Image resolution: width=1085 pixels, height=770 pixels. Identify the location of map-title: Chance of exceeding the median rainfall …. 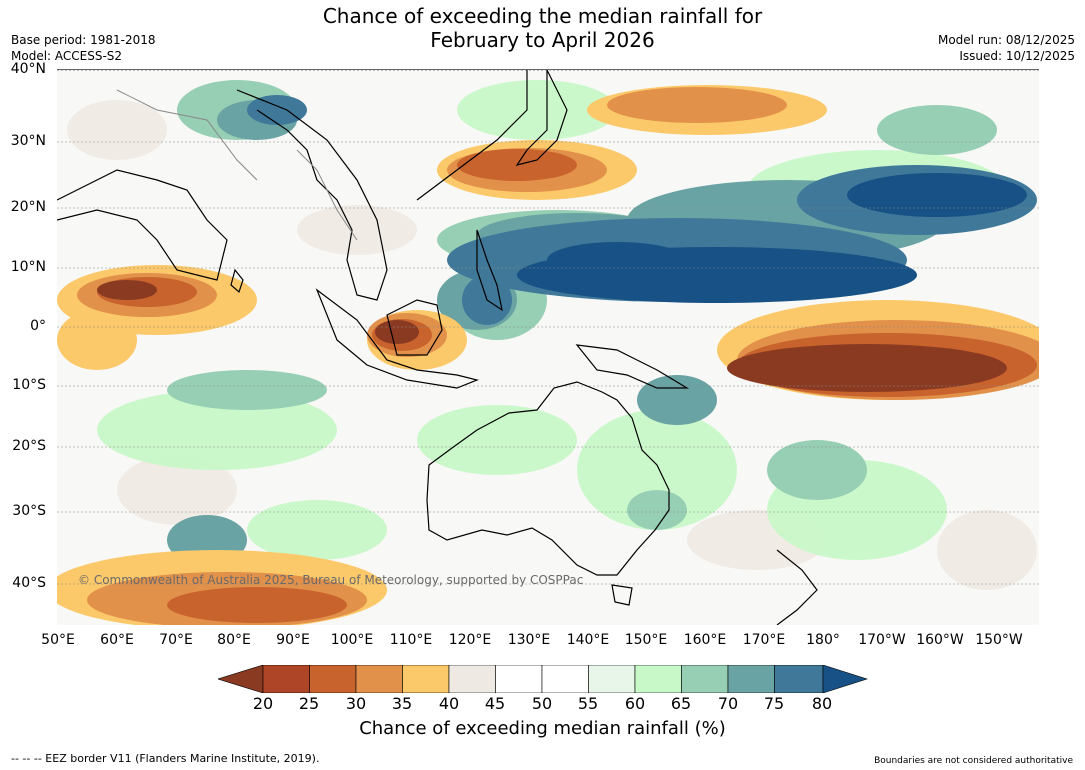
(542, 28).